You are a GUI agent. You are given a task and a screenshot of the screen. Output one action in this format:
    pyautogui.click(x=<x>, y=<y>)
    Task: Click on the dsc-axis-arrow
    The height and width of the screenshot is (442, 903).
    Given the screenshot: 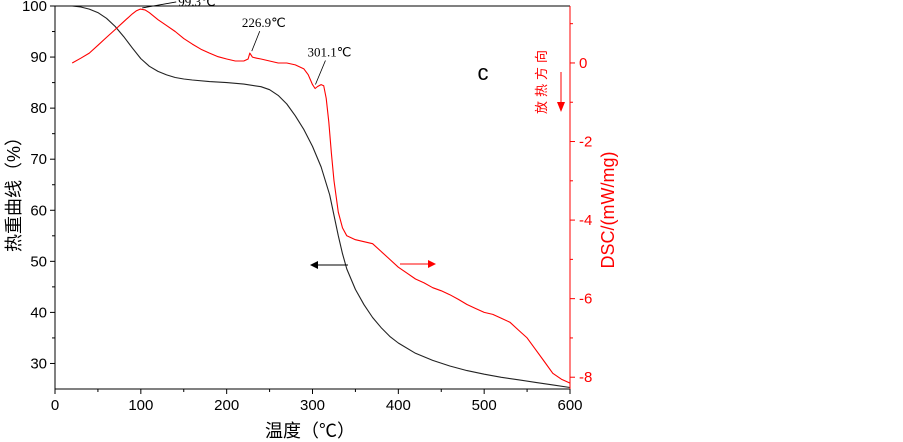 What is the action you would take?
    pyautogui.click(x=418, y=264)
    